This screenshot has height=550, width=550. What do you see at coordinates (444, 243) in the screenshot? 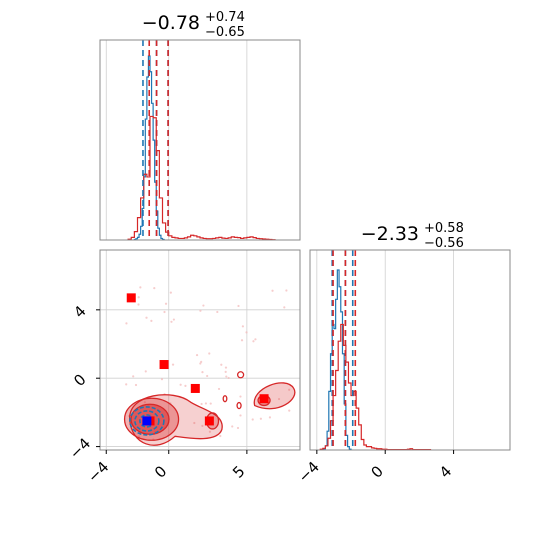
I see `title-param-2-minus: −0.56` at bounding box center [444, 243].